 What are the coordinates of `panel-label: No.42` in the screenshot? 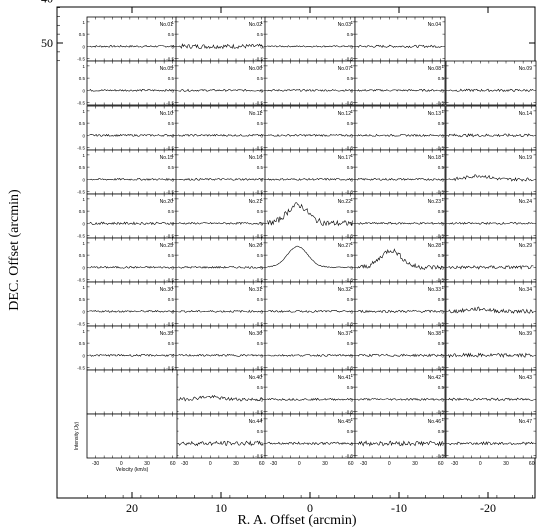 It's located at (435, 378).